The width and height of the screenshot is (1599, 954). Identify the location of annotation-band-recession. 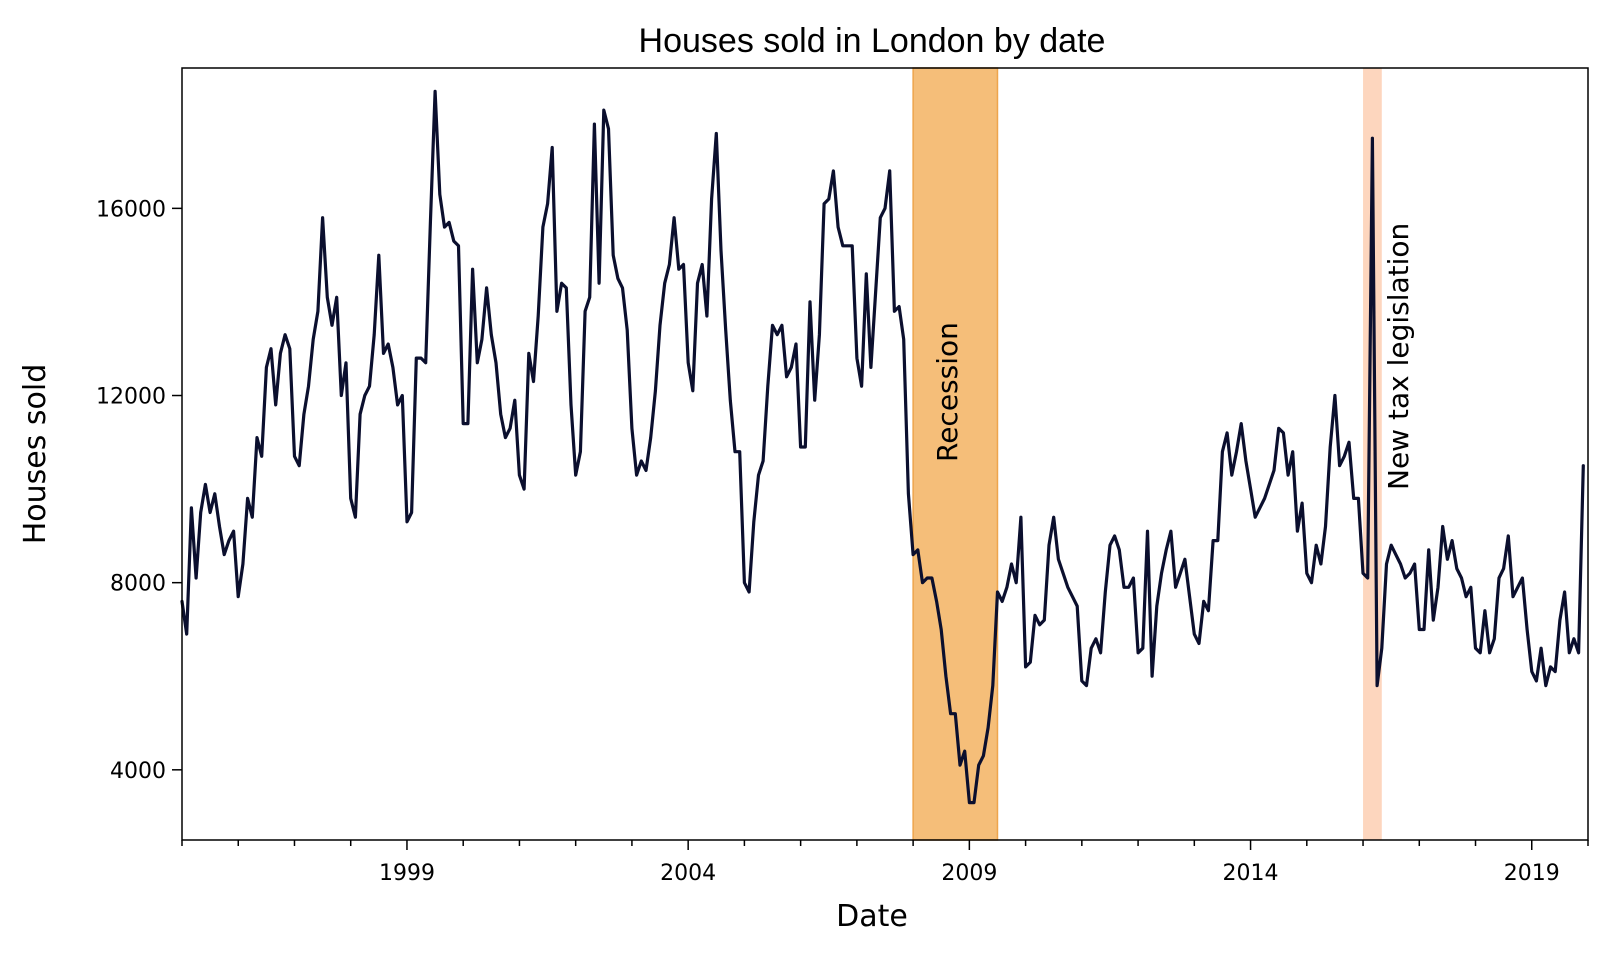
(955, 454).